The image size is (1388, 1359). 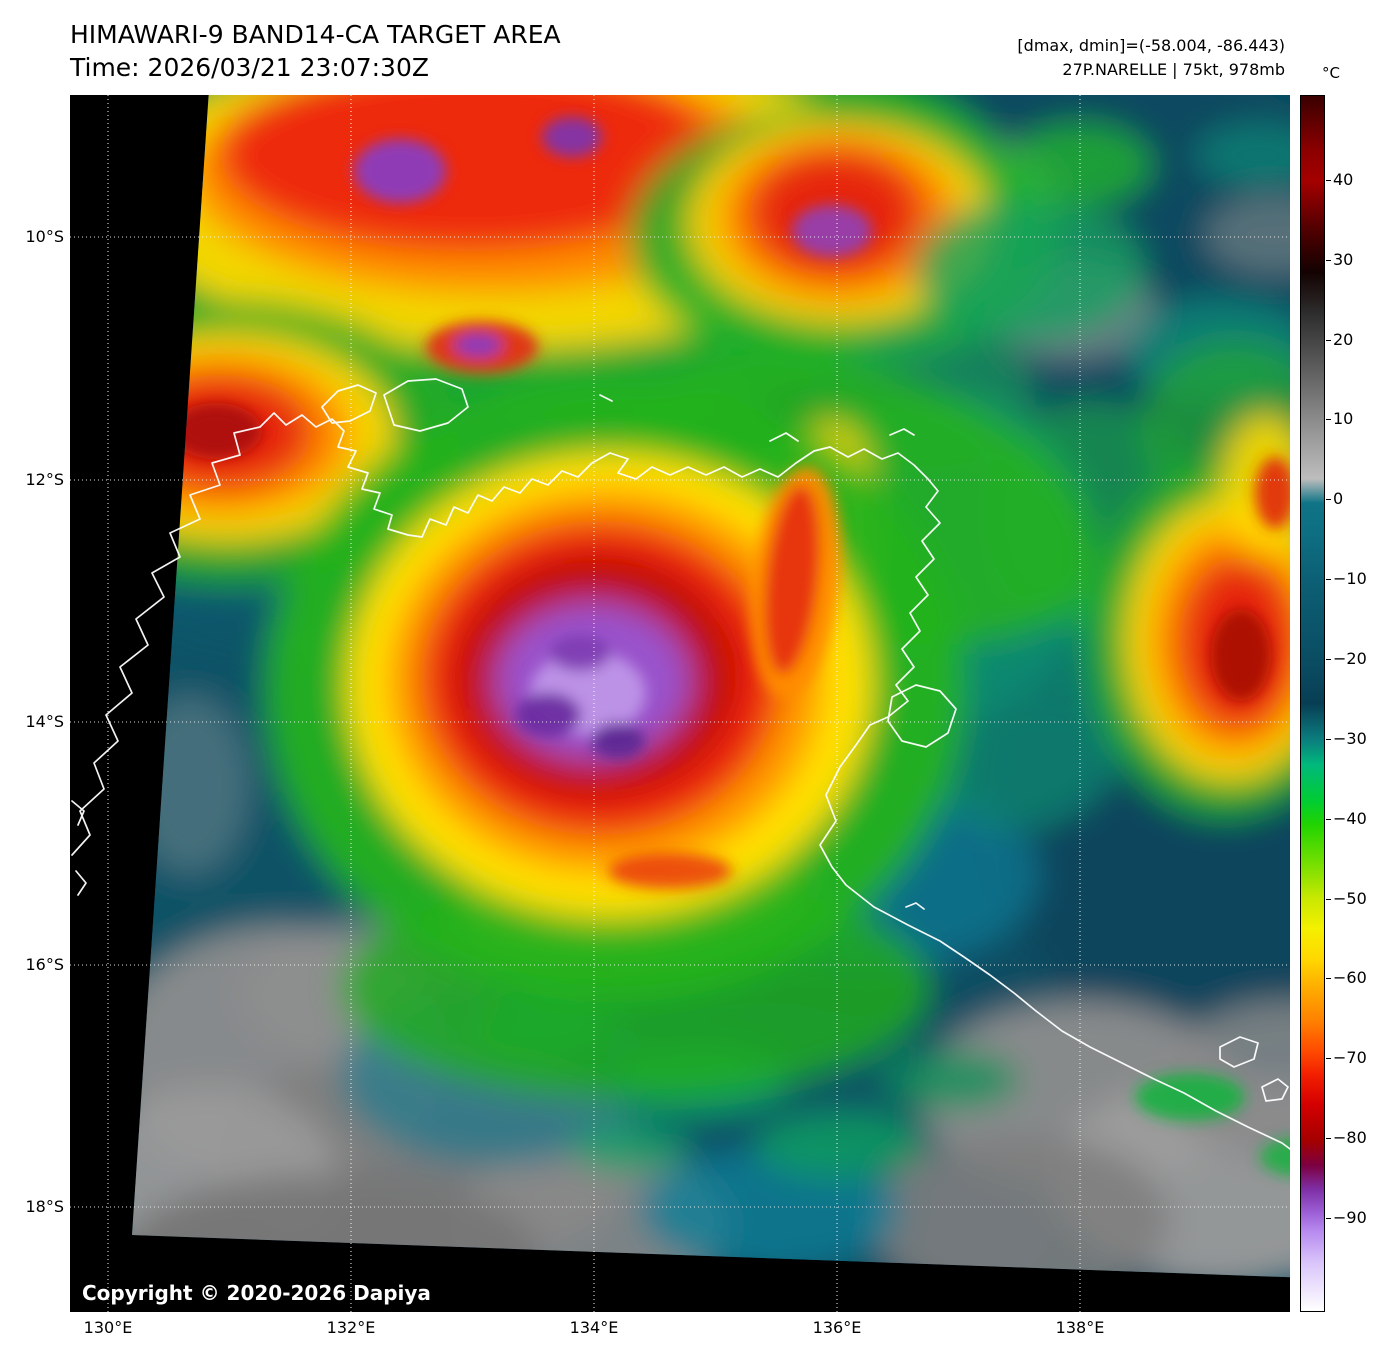 What do you see at coordinates (1354, 260) in the screenshot?
I see `colorbar-tick-label: 30` at bounding box center [1354, 260].